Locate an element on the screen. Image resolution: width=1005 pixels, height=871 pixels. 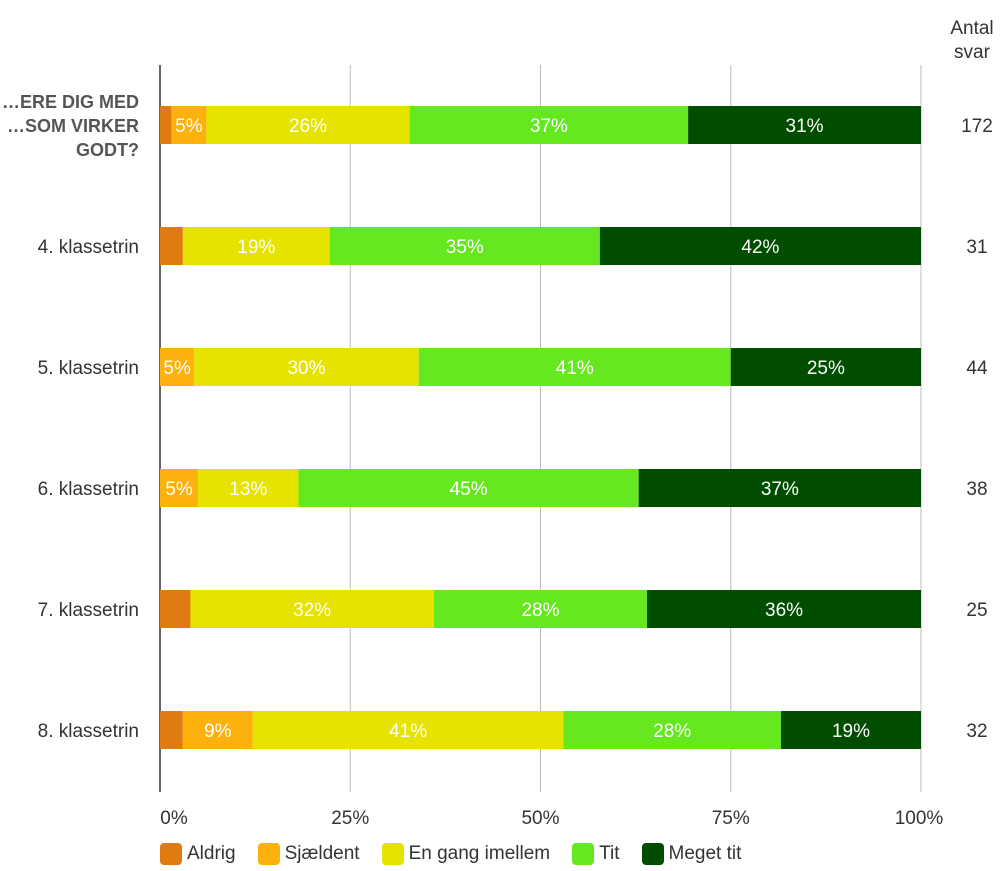
legend-item: Aldrig is located at coordinates (198, 854).